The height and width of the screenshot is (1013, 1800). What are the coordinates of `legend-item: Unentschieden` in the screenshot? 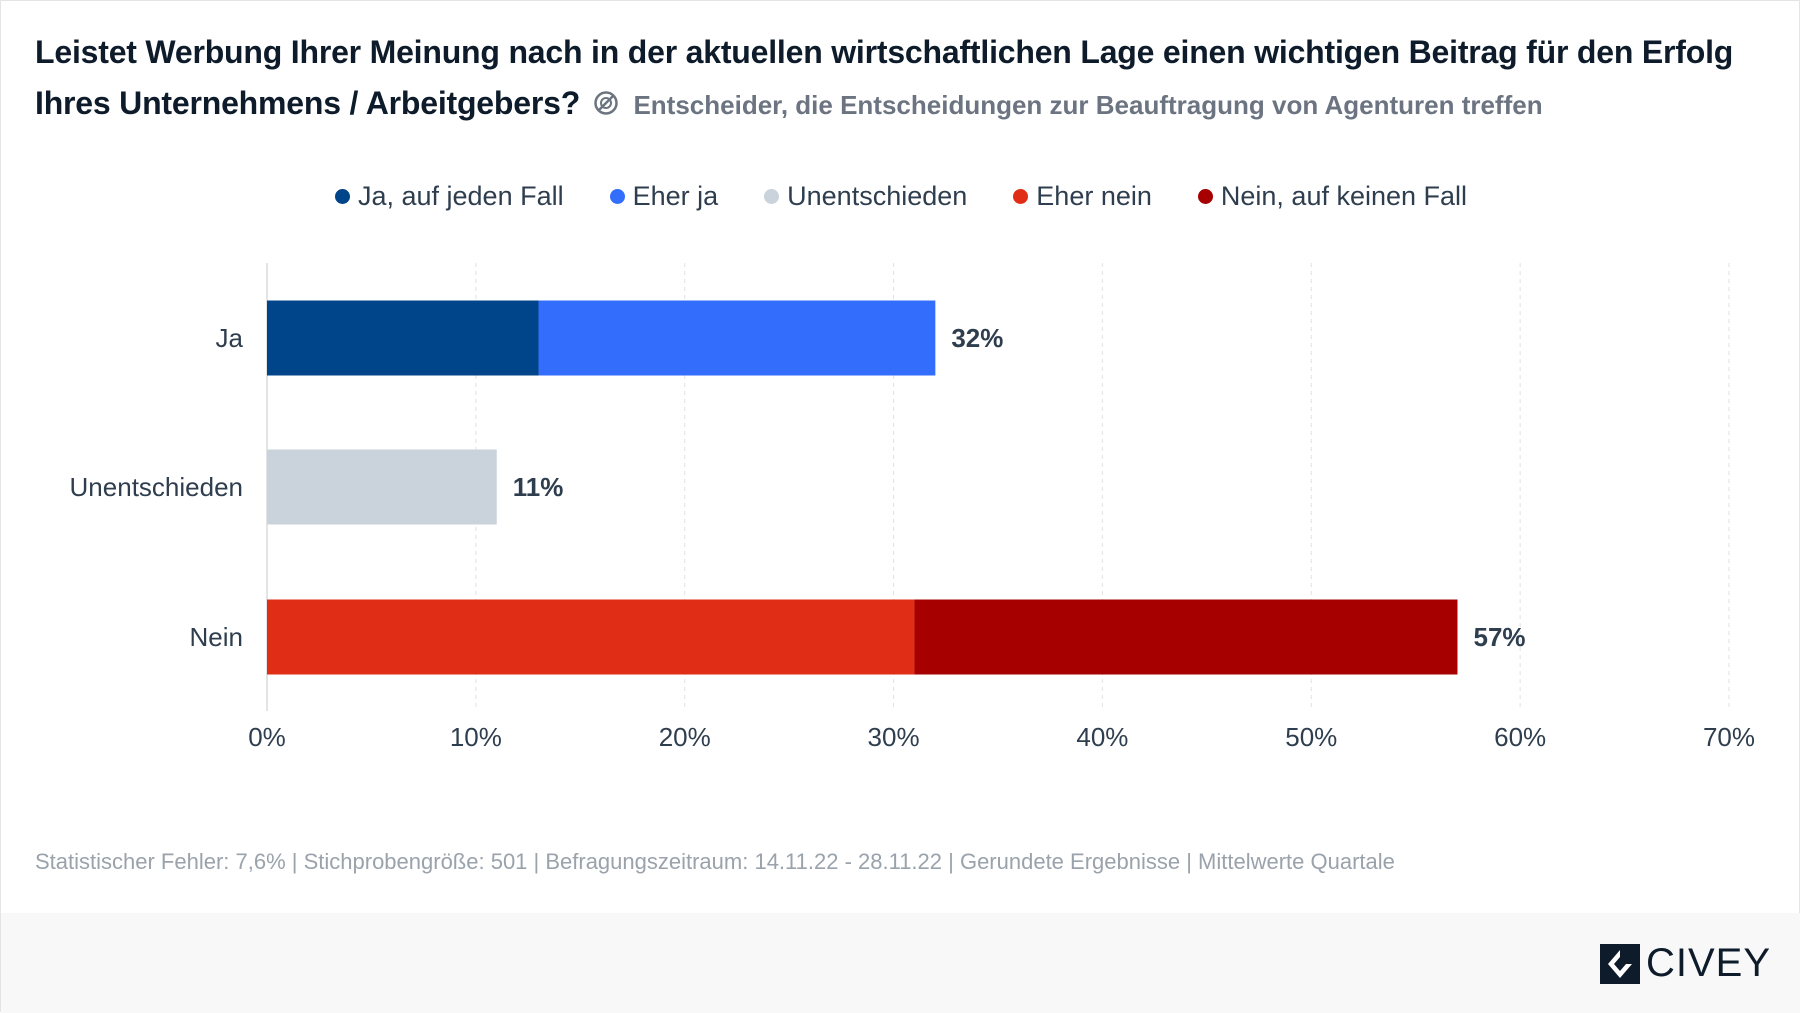 It's located at (865, 196).